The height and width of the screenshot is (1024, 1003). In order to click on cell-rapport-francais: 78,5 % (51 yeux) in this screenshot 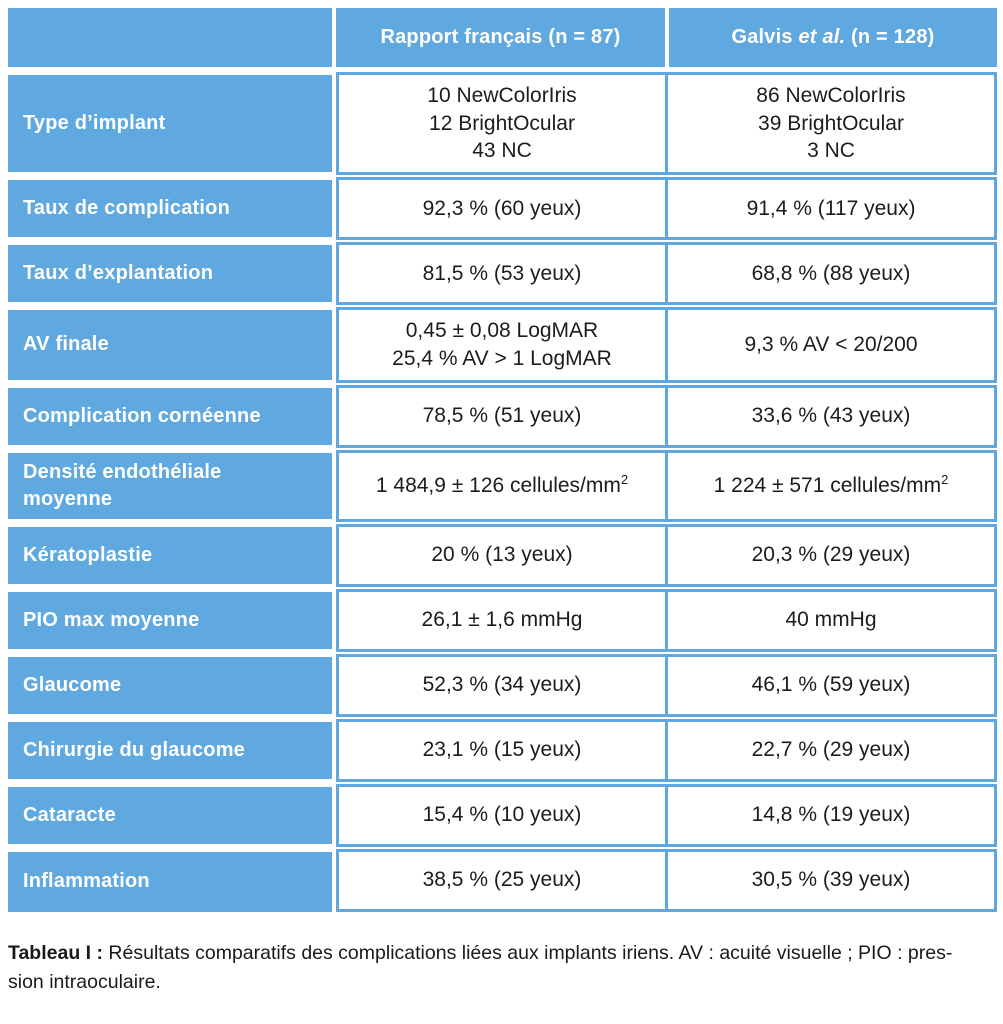, I will do `click(502, 416)`.